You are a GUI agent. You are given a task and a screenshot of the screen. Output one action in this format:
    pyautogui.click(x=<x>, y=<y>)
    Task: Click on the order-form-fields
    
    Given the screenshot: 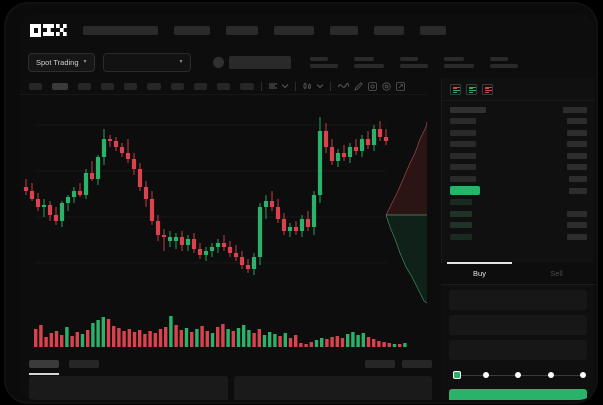 What is the action you would take?
    pyautogui.click(x=518, y=325)
    